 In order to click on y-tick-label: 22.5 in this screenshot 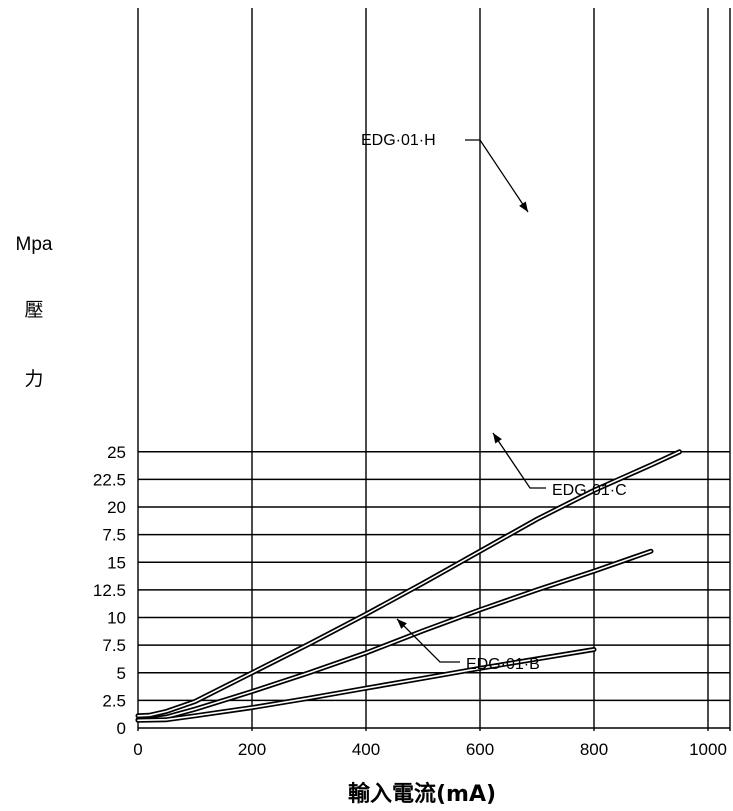, I will do `click(109, 479)`.